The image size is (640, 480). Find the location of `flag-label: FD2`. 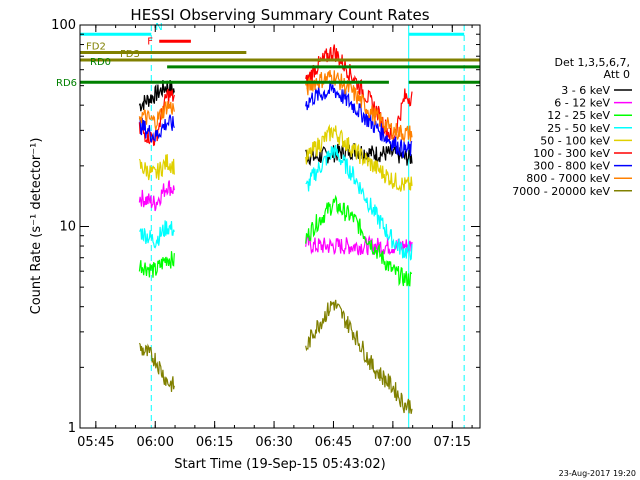

flag-label: FD2 is located at coordinates (96, 47).